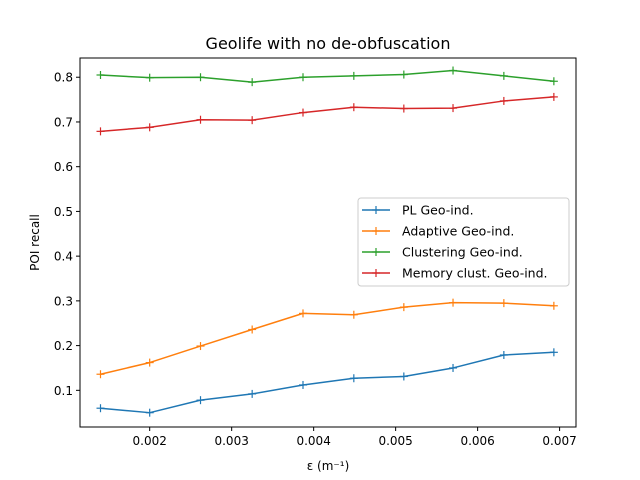 This screenshot has width=640, height=480. I want to click on legend-label: PL Geo-ind., so click(438, 210).